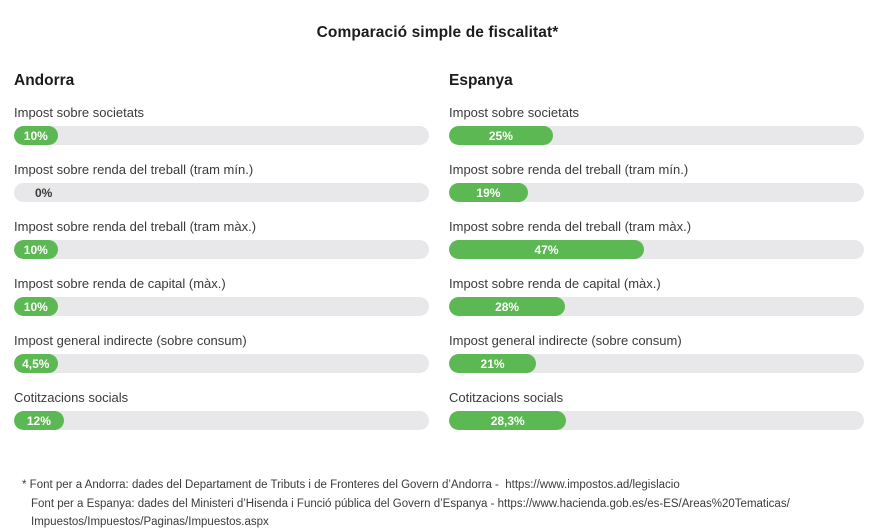  Describe the element at coordinates (656, 135) in the screenshot. I see `bar-track: 25%` at that location.